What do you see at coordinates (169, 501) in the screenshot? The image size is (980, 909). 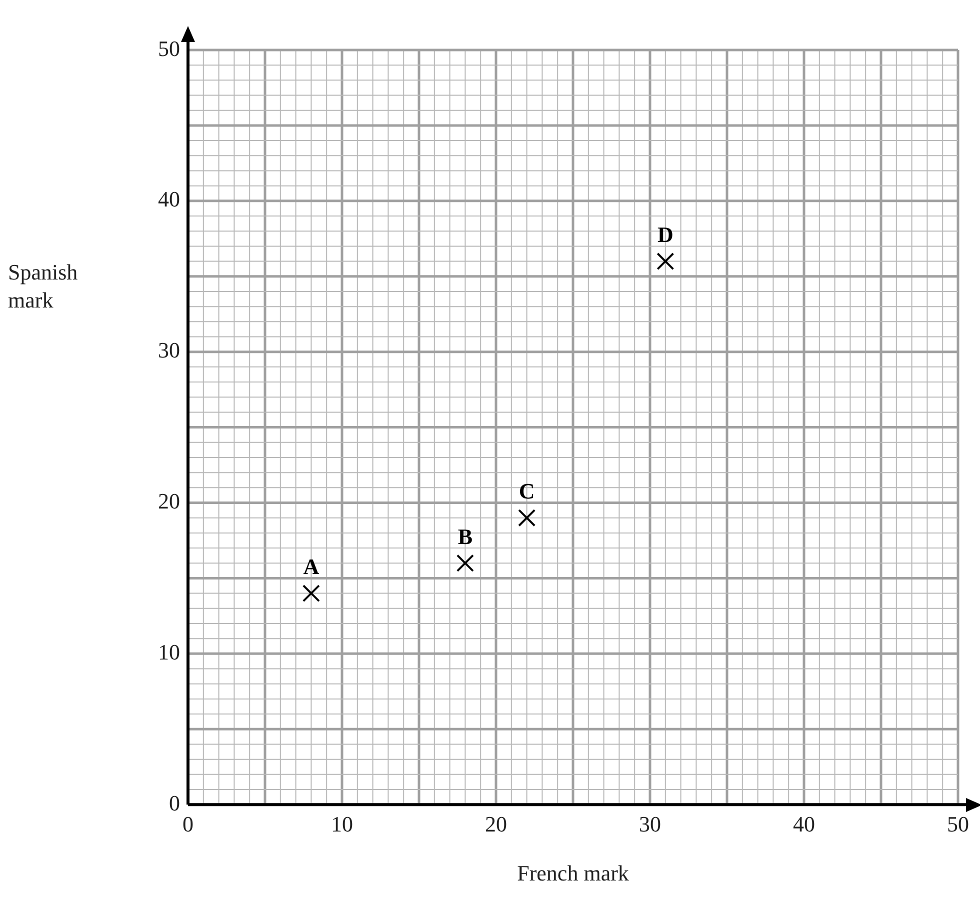 I see `y-tick-label: 20` at bounding box center [169, 501].